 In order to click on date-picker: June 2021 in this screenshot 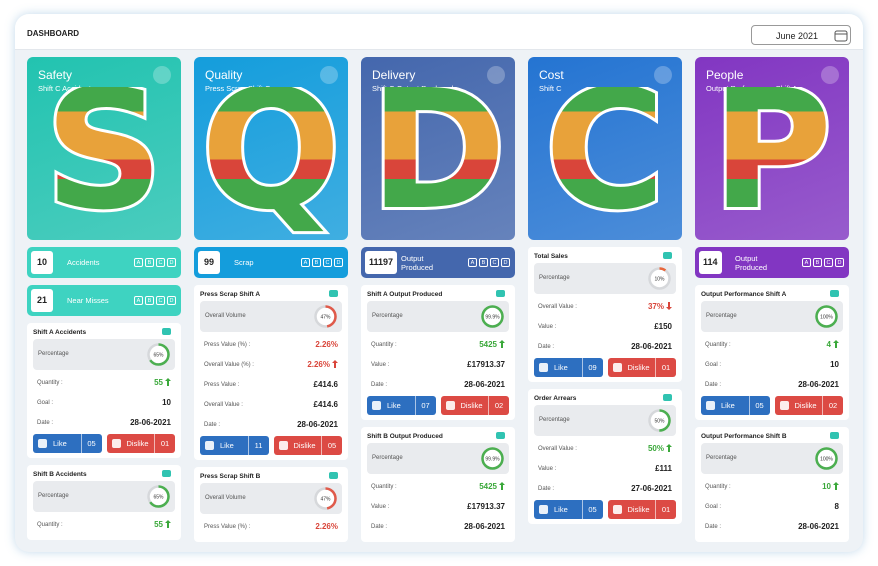, I will do `click(801, 35)`.